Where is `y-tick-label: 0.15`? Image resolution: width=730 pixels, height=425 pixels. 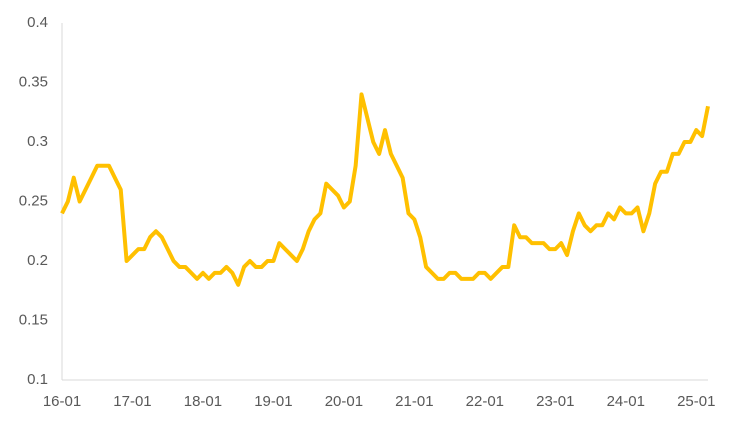 y-tick-label: 0.15 is located at coordinates (33, 319).